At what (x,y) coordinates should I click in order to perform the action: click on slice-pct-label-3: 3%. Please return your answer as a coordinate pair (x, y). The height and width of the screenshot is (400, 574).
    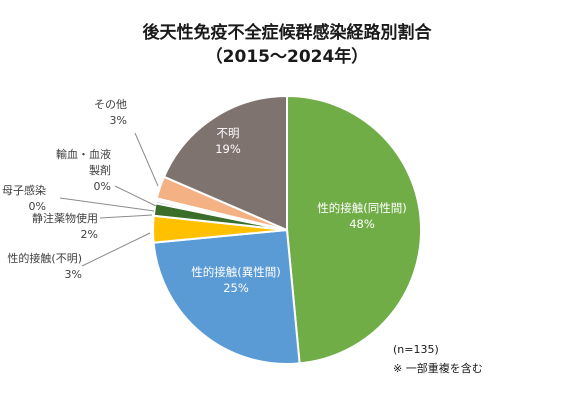
    Looking at the image, I should click on (73, 274).